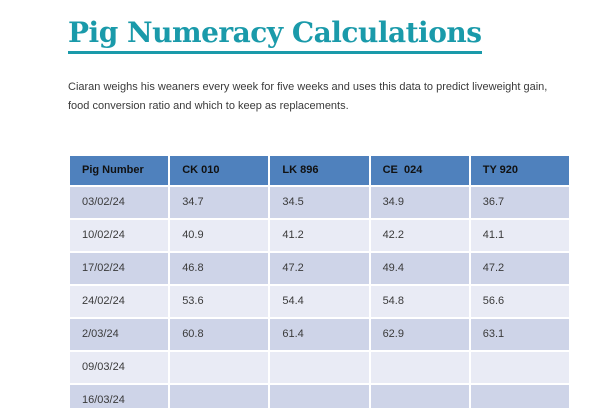 This screenshot has height=408, width=600. What do you see at coordinates (275, 35) in the screenshot?
I see `page-title: Pig Numeracy Calculations` at bounding box center [275, 35].